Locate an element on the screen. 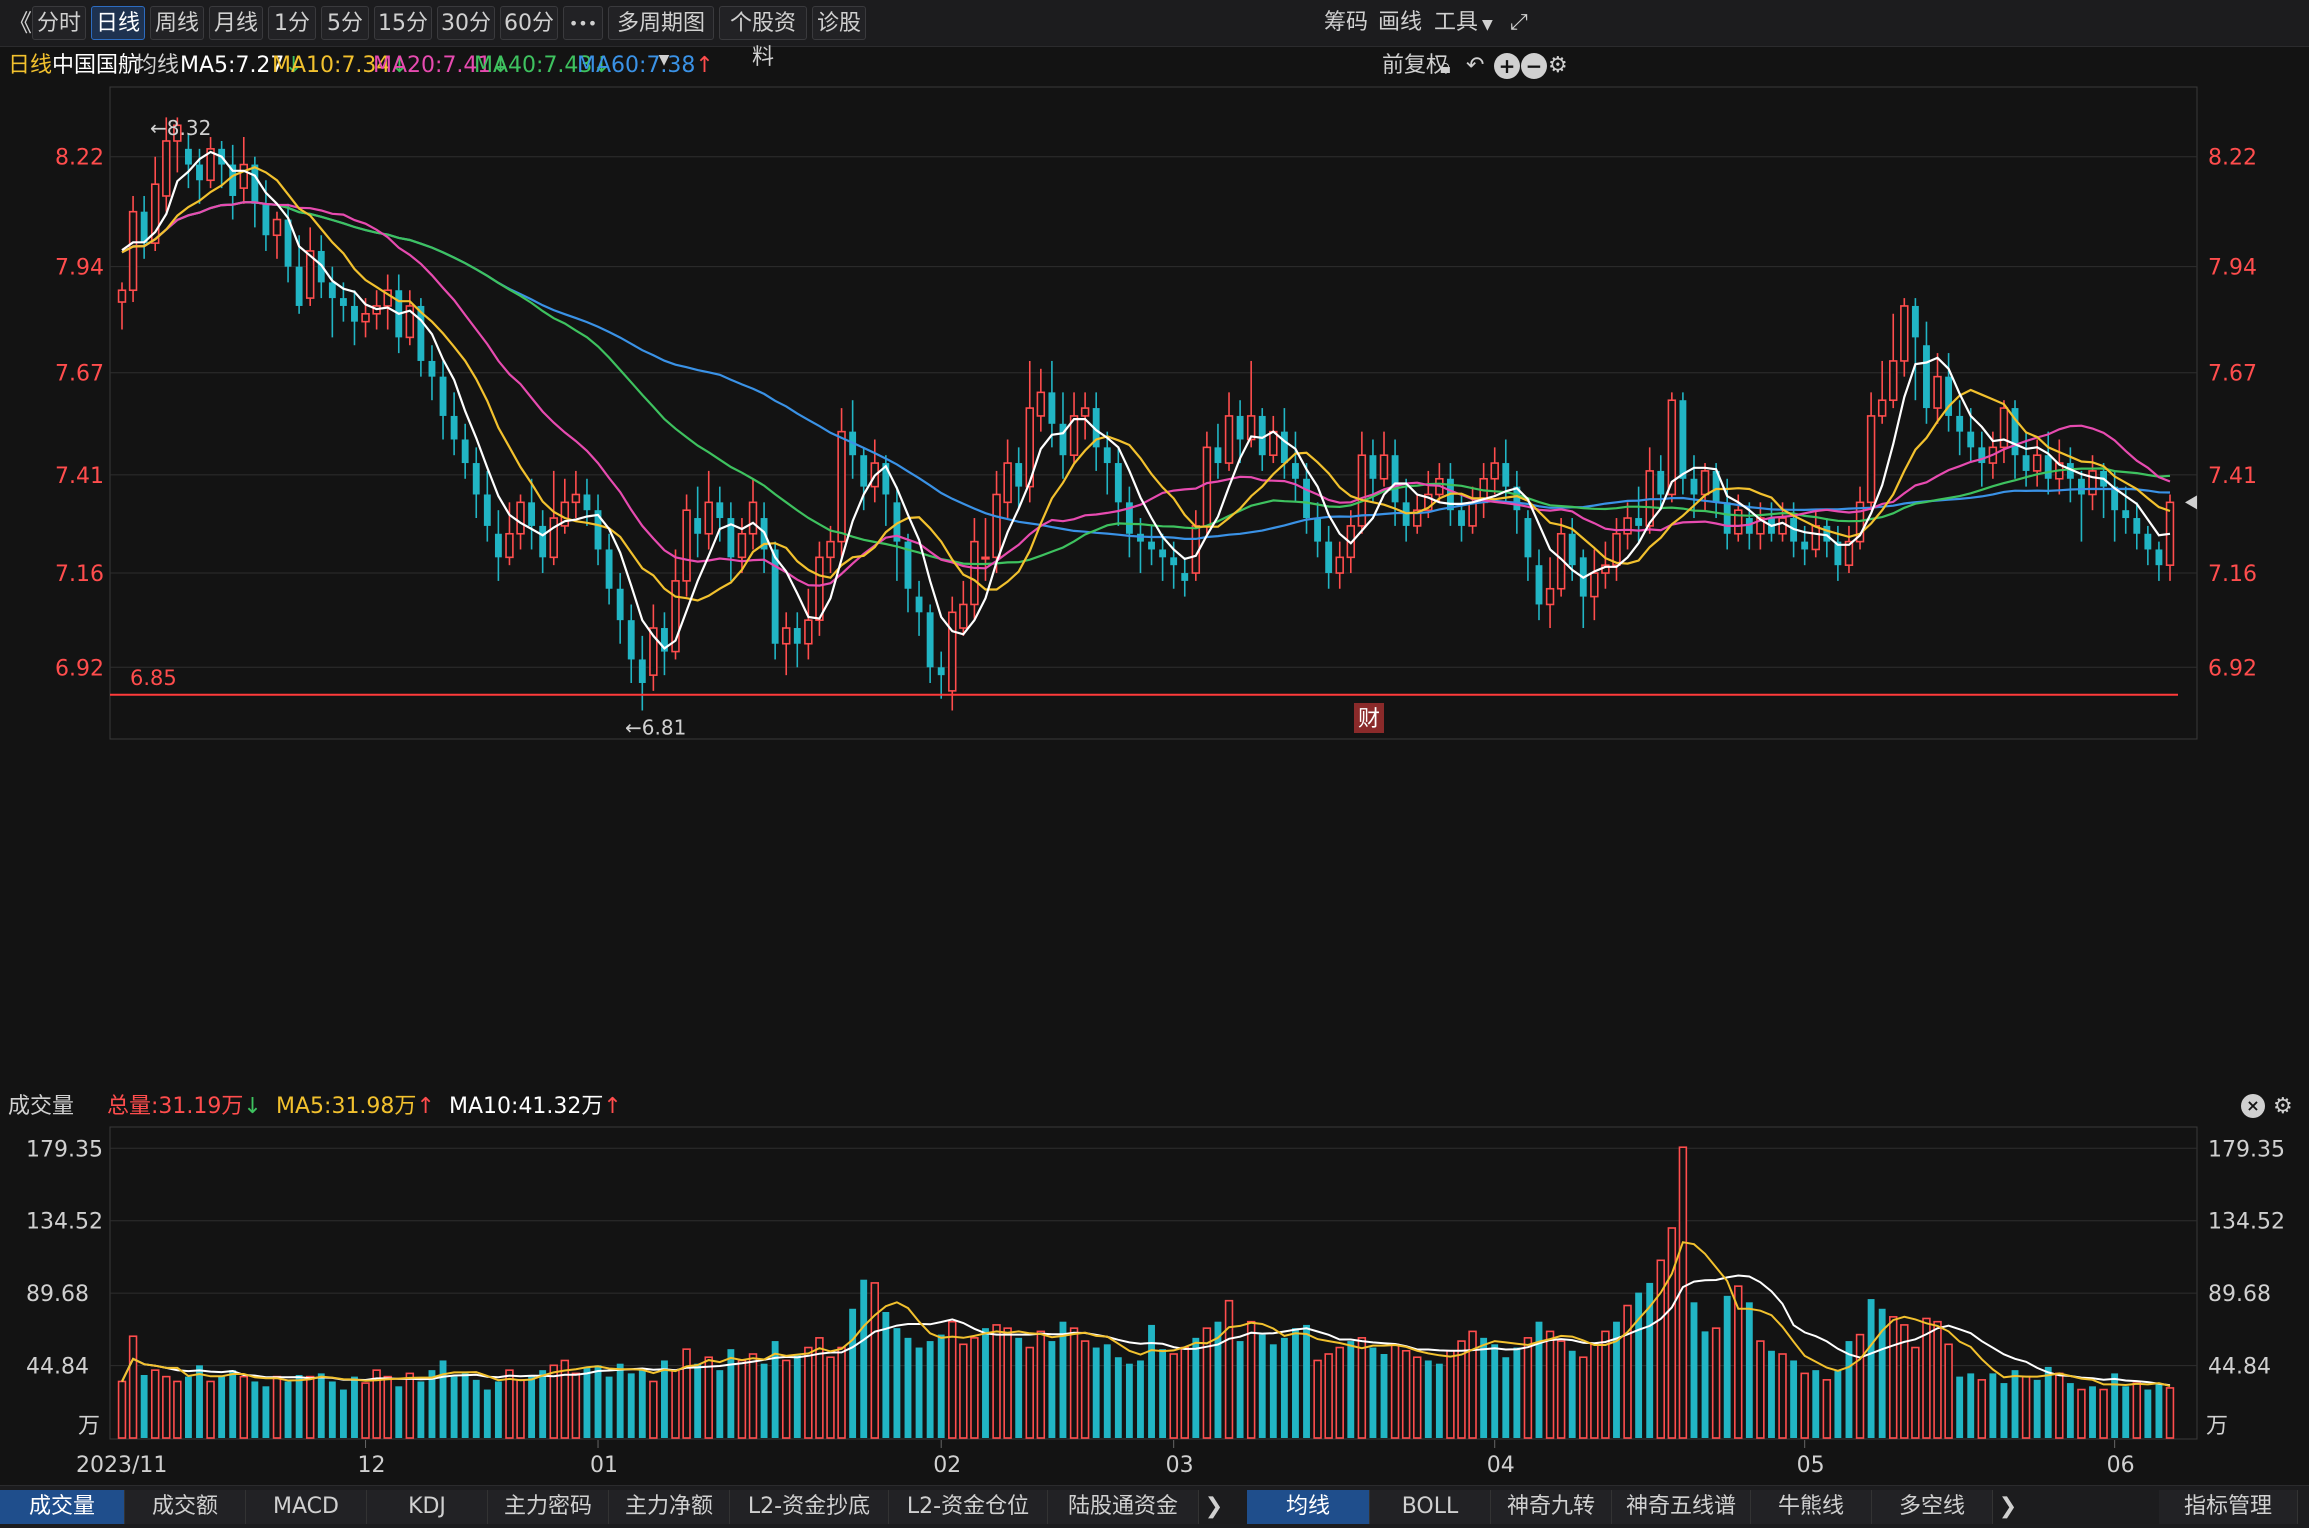  chip-button: 筹码 is located at coordinates (1346, 22).